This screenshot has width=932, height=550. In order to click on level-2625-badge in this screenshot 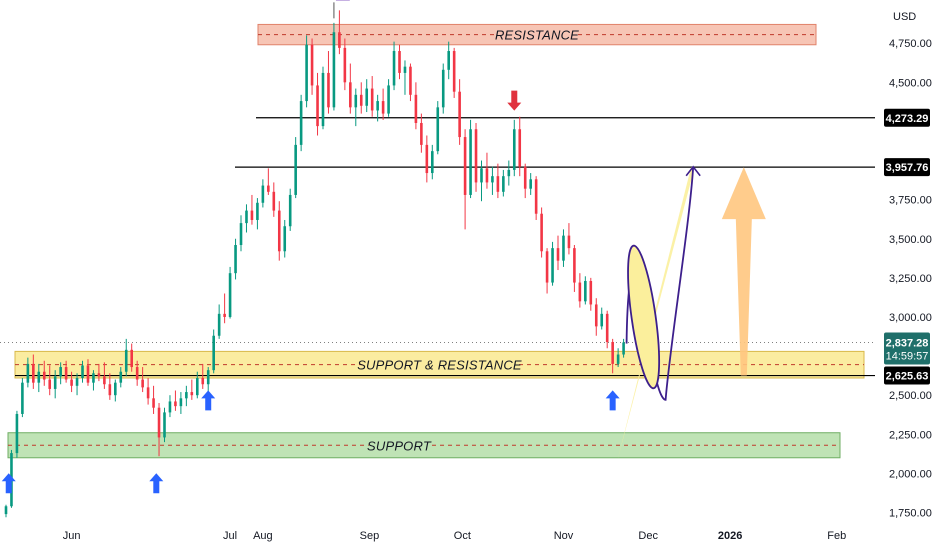, I will do `click(907, 375)`.